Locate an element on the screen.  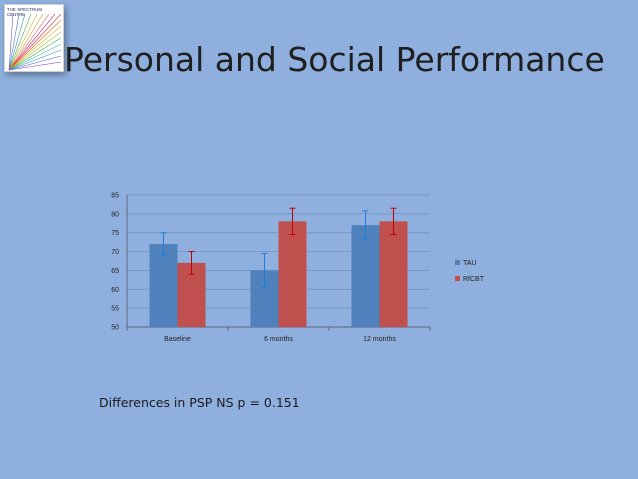
spectrum-rays-icon is located at coordinates (35, 42).